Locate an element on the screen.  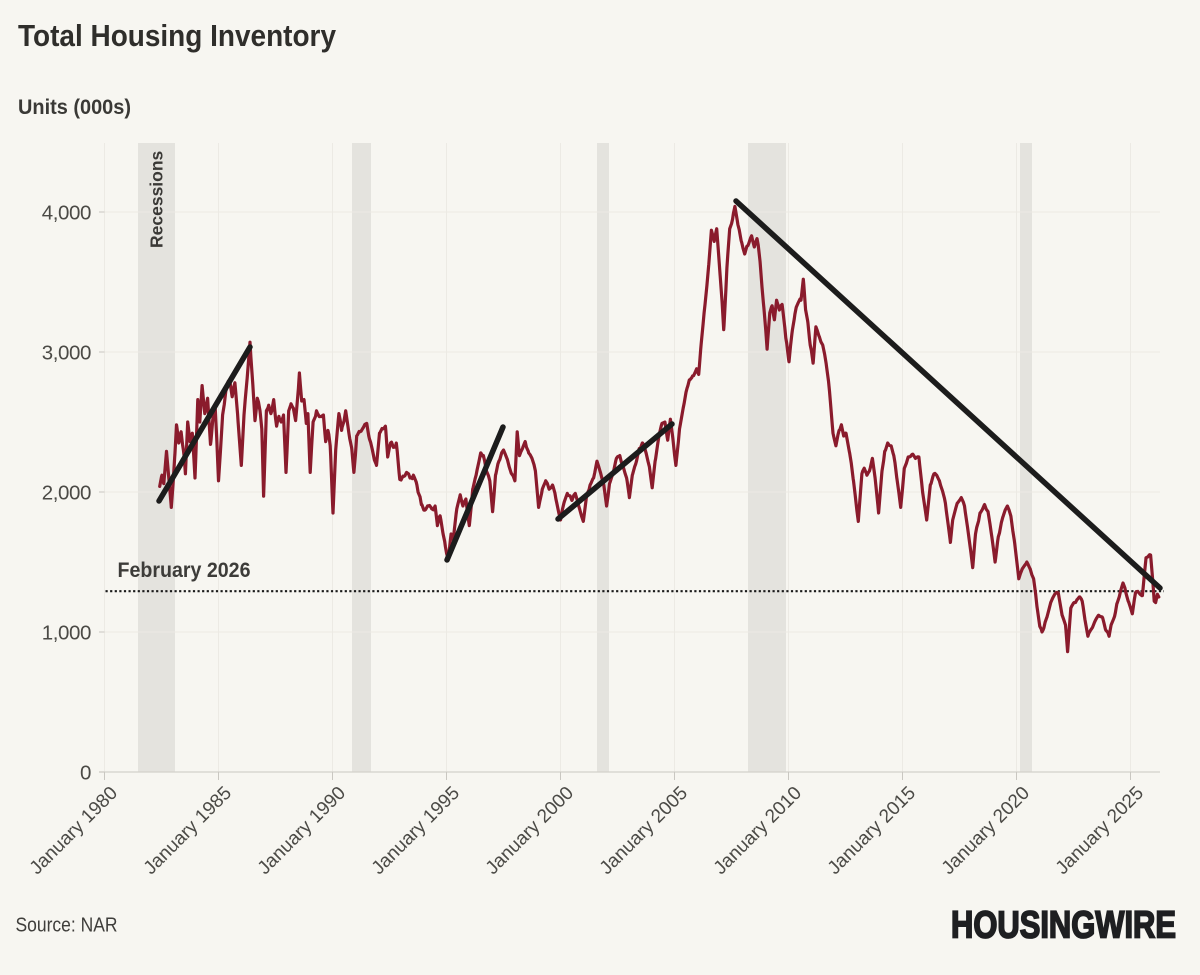
svg-text: 3,000 is located at coordinates (66, 352).